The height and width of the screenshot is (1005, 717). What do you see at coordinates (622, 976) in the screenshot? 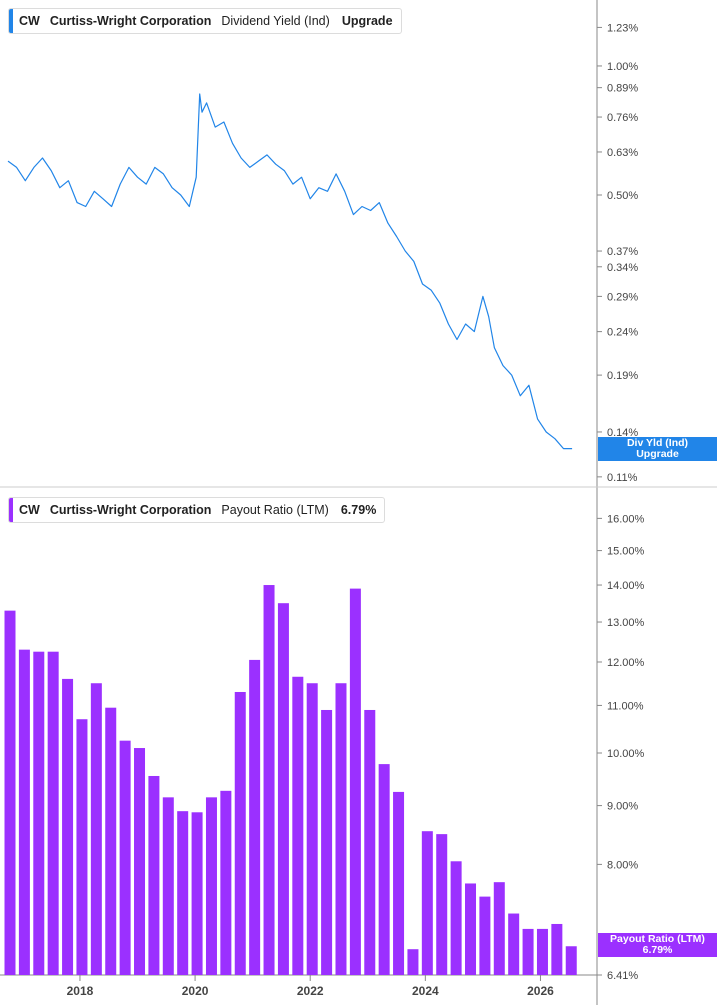
I see `y-tick-label: 6.41%` at bounding box center [622, 976].